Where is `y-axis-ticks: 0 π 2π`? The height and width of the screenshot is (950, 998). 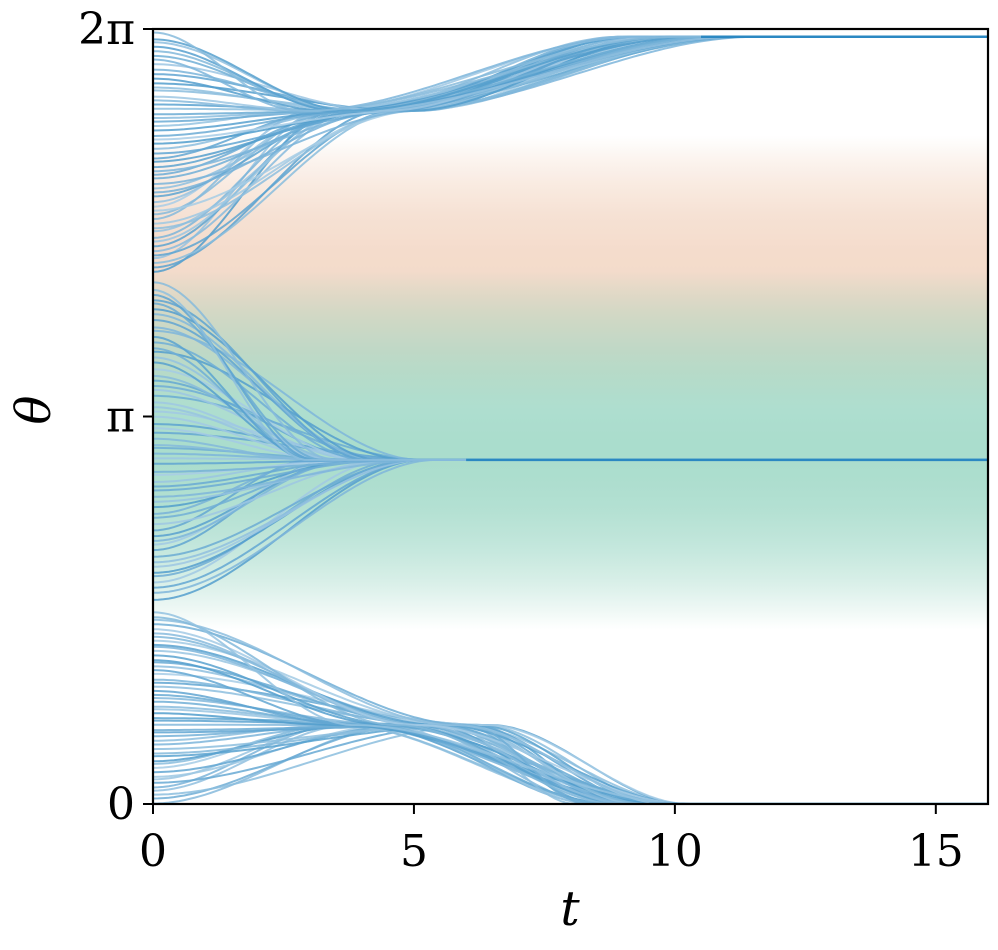
y-axis-ticks: 0 π 2π is located at coordinates (115, 417).